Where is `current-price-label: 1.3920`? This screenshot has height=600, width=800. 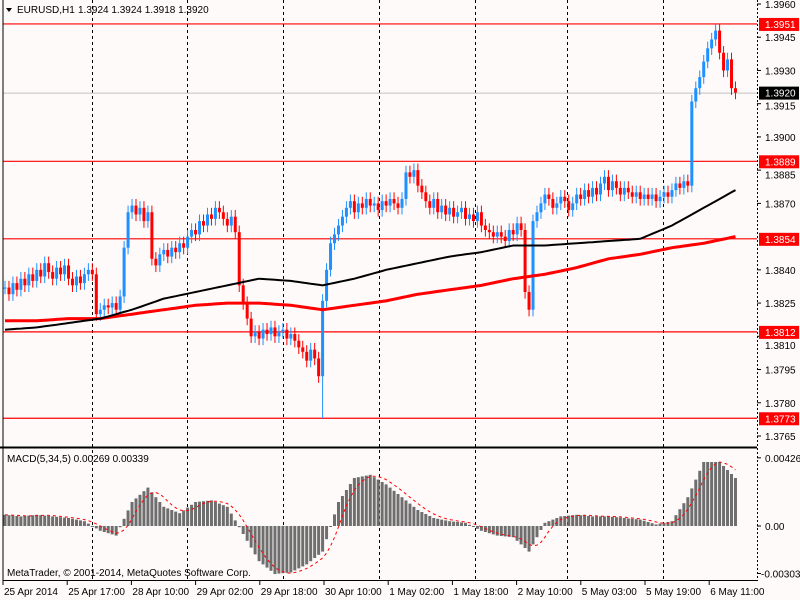
current-price-label: 1.3920 is located at coordinates (780, 94).